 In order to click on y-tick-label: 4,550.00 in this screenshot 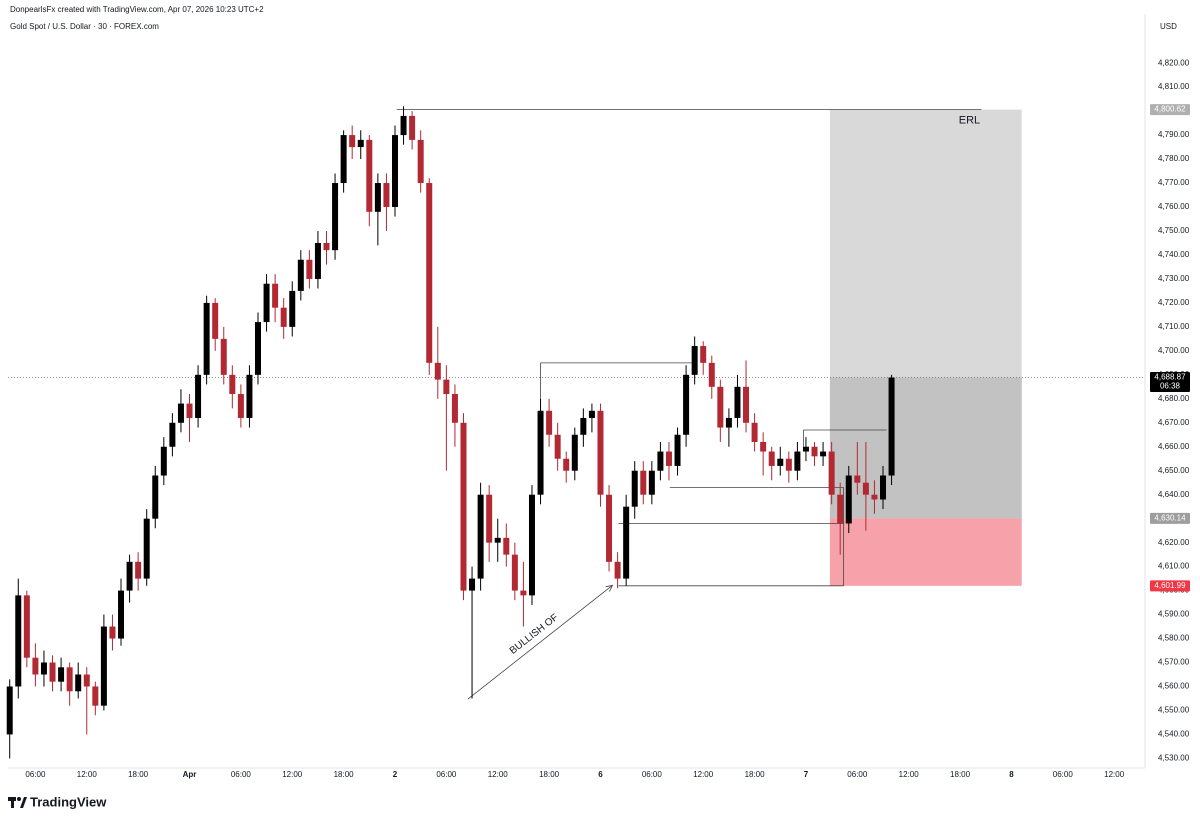, I will do `click(1174, 710)`.